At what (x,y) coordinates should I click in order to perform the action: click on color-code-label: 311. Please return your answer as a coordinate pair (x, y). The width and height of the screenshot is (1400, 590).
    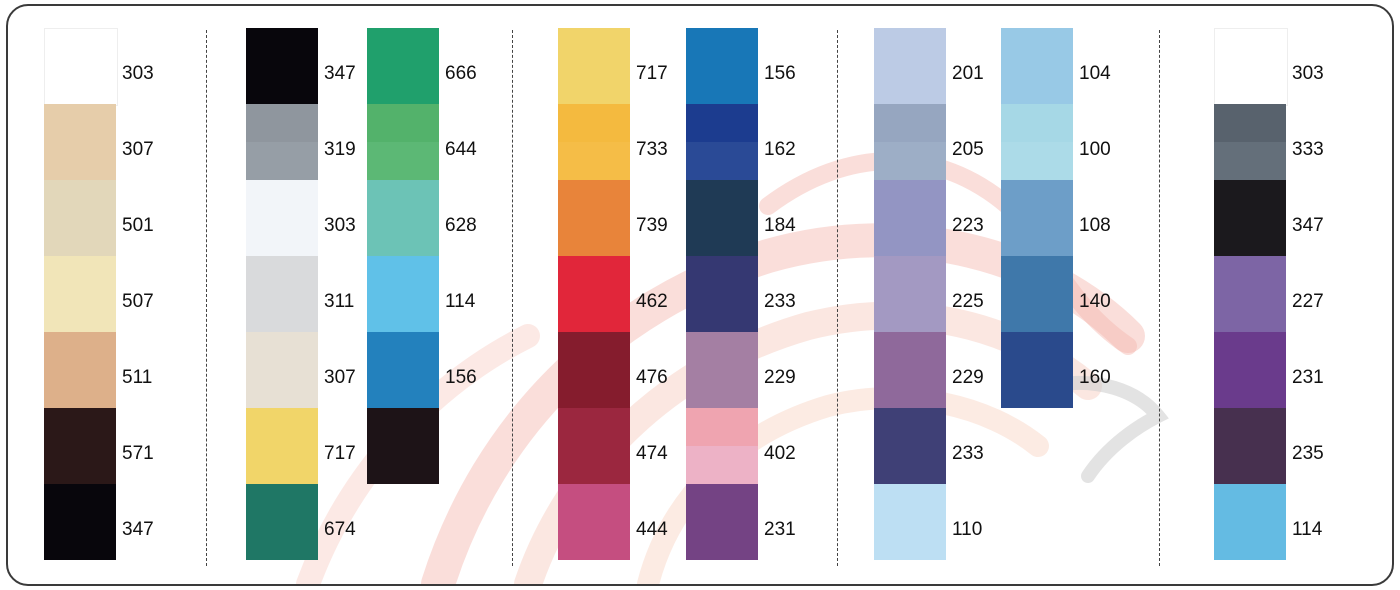
    Looking at the image, I should click on (339, 301).